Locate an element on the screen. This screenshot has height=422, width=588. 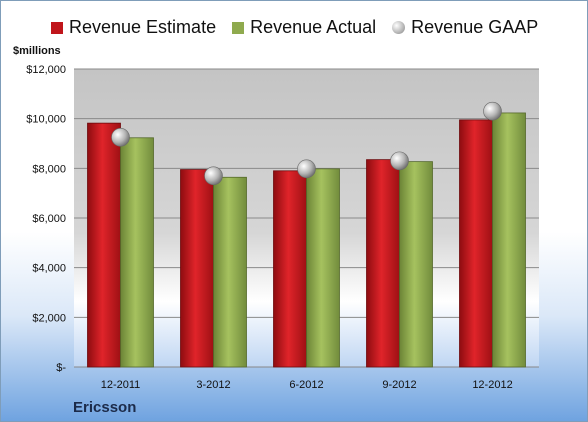
x-tick-label: 12-2012 is located at coordinates (492, 385).